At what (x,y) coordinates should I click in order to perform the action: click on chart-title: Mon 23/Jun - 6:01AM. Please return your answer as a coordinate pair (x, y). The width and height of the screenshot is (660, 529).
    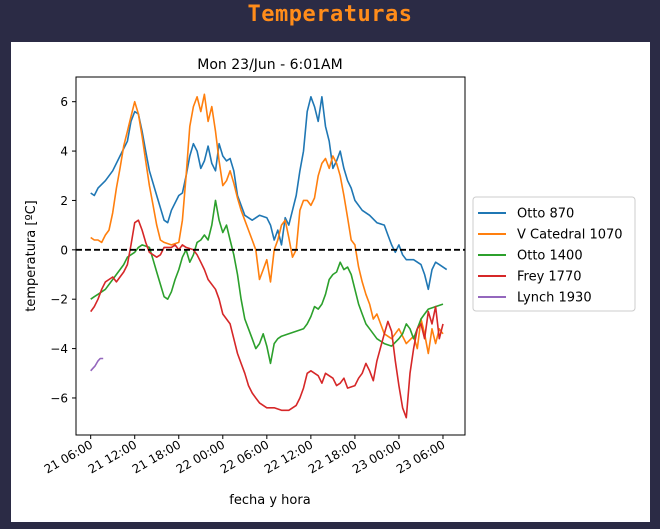
    Looking at the image, I should click on (269, 65).